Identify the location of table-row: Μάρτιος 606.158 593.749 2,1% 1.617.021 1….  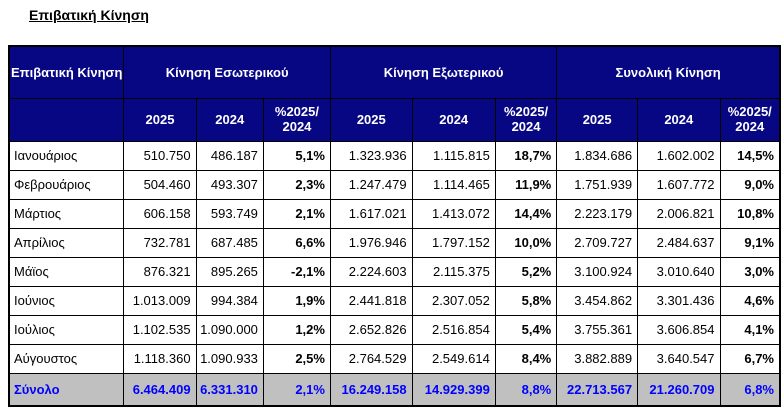
(394, 213).